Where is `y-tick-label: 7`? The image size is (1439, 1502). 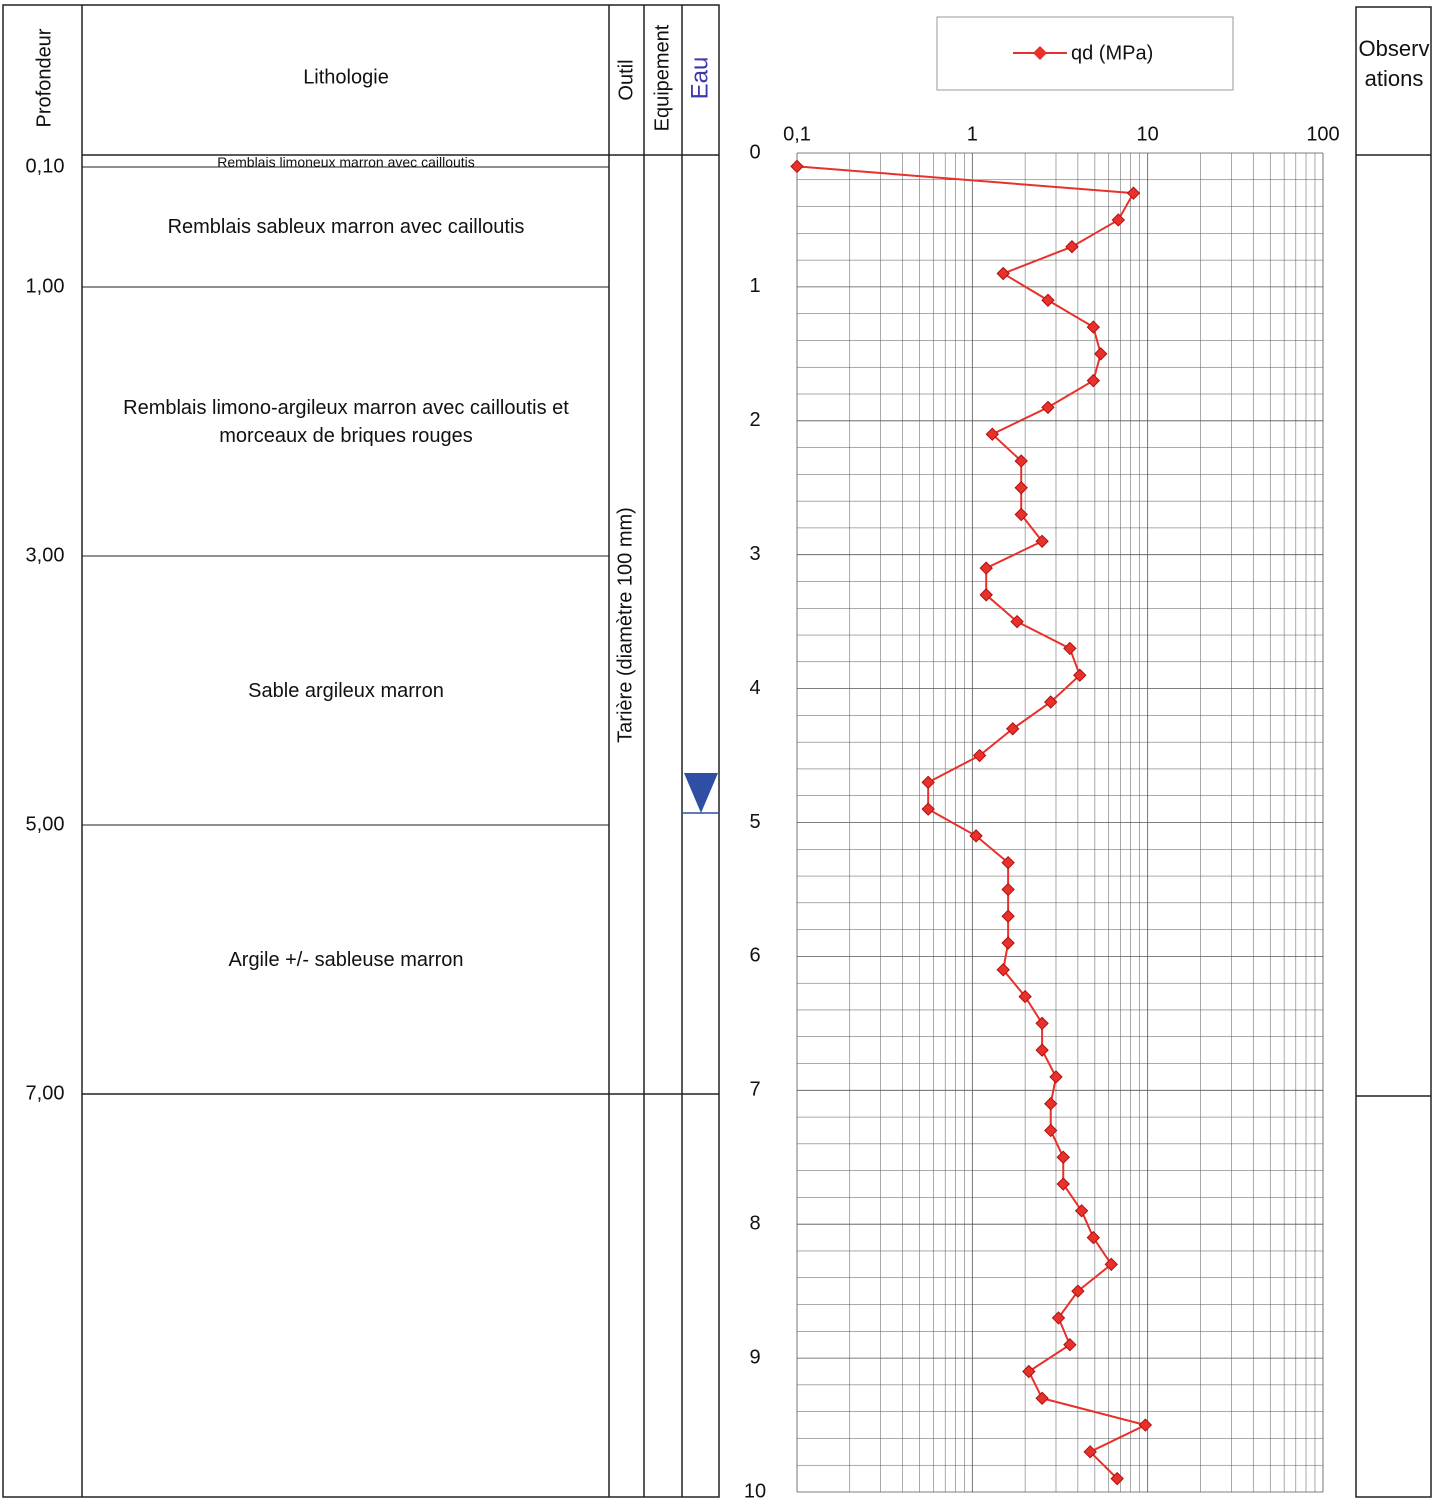
y-tick-label: 7 is located at coordinates (754, 1090).